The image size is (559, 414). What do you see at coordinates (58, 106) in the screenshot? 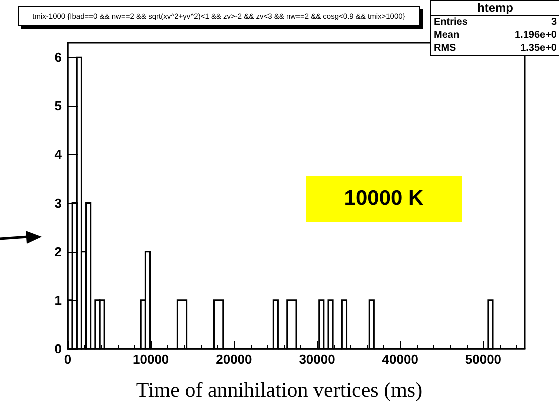
I see `y-tick-label: 5` at bounding box center [58, 106].